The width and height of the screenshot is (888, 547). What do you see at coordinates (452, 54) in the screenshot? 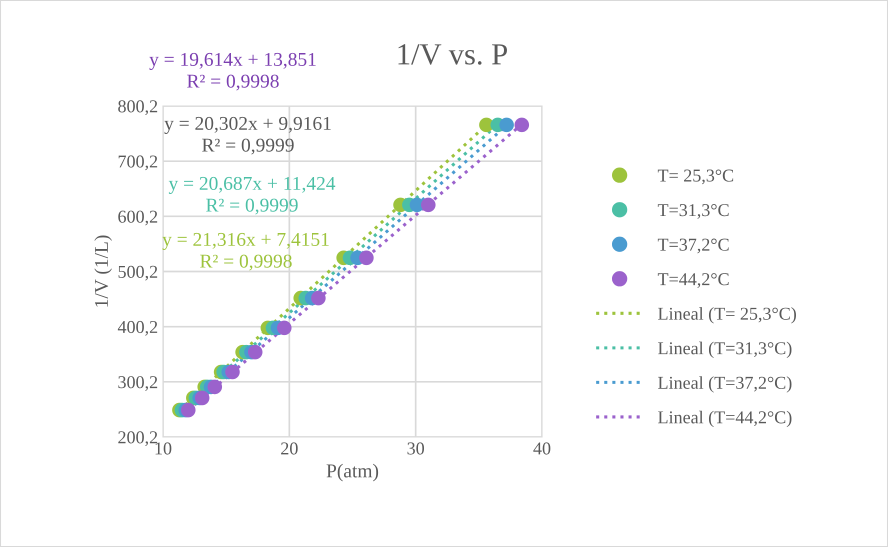
I see `chart-title: 1/V vs. P` at bounding box center [452, 54].